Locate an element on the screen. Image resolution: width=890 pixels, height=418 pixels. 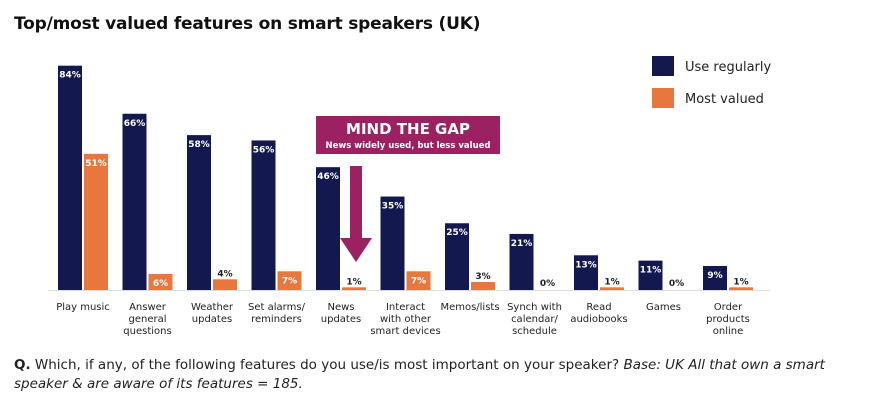
category-label: Interact with other smart devices is located at coordinates (405, 319).